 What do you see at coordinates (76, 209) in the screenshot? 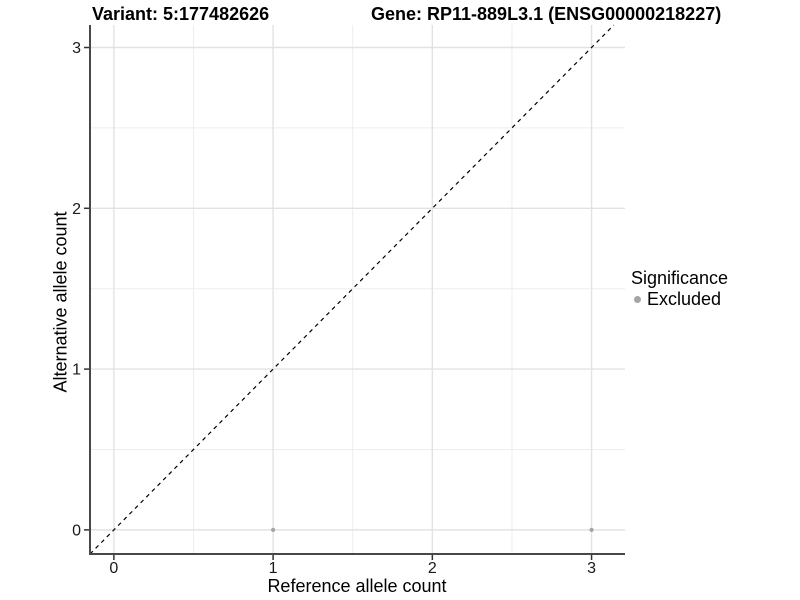
I see `y-tick-label: 2` at bounding box center [76, 209].